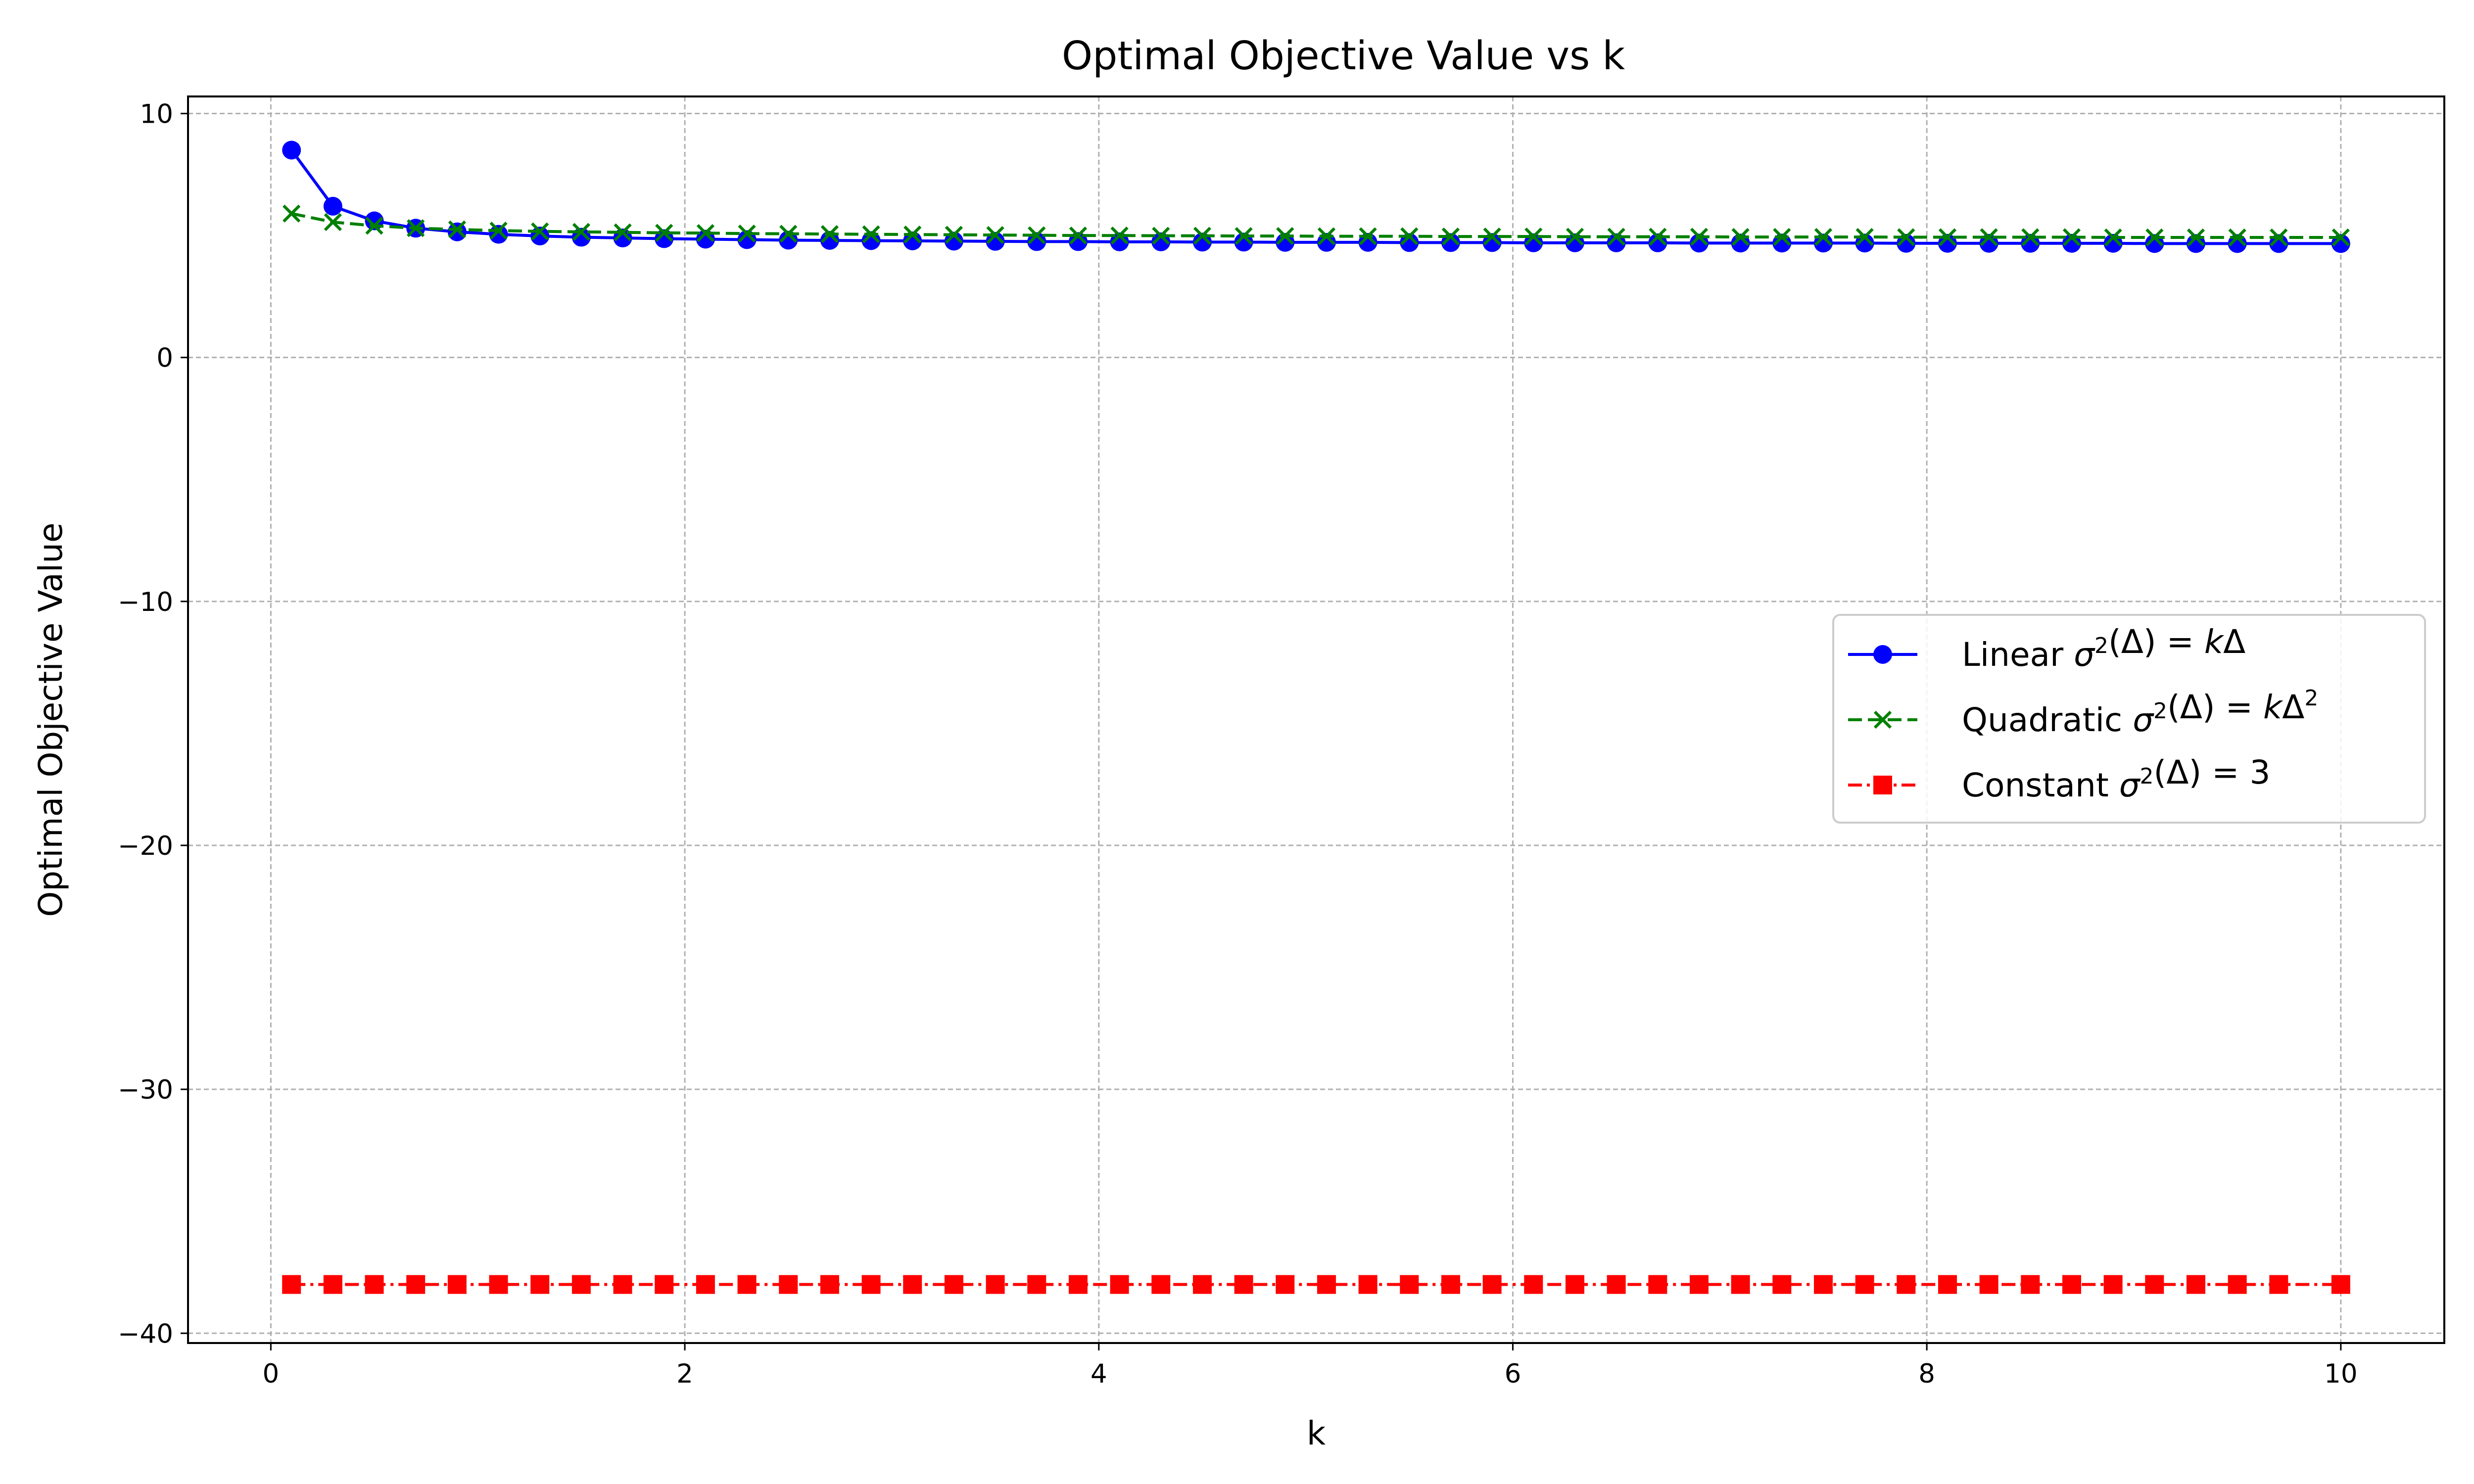 Image resolution: width=2474 pixels, height=1484 pixels. What do you see at coordinates (2018, 655) in the screenshot?
I see `legend-label-part: Linear` at bounding box center [2018, 655].